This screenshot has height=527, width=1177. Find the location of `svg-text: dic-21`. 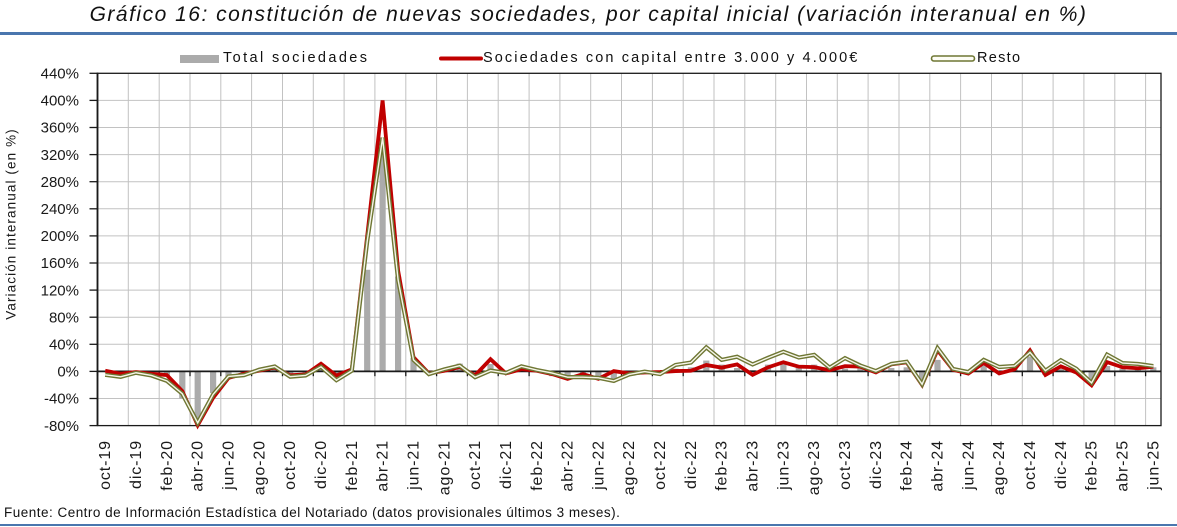

svg-text: dic-21 is located at coordinates (506, 464).